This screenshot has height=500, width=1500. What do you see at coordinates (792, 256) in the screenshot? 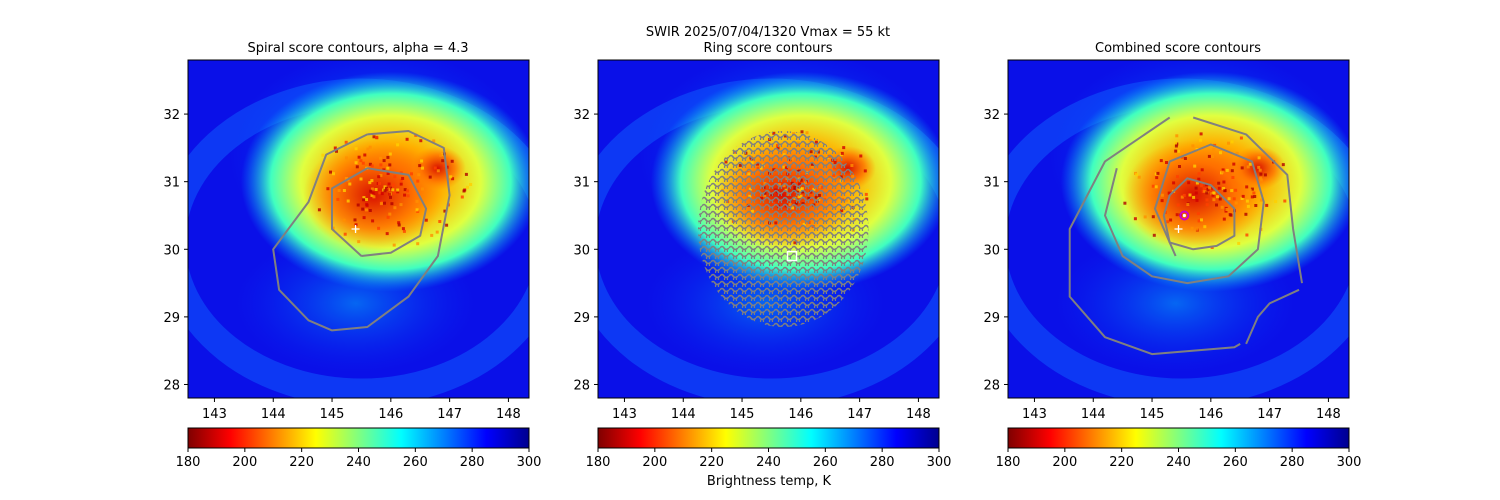
I see `ring-center-square-marker` at bounding box center [792, 256].